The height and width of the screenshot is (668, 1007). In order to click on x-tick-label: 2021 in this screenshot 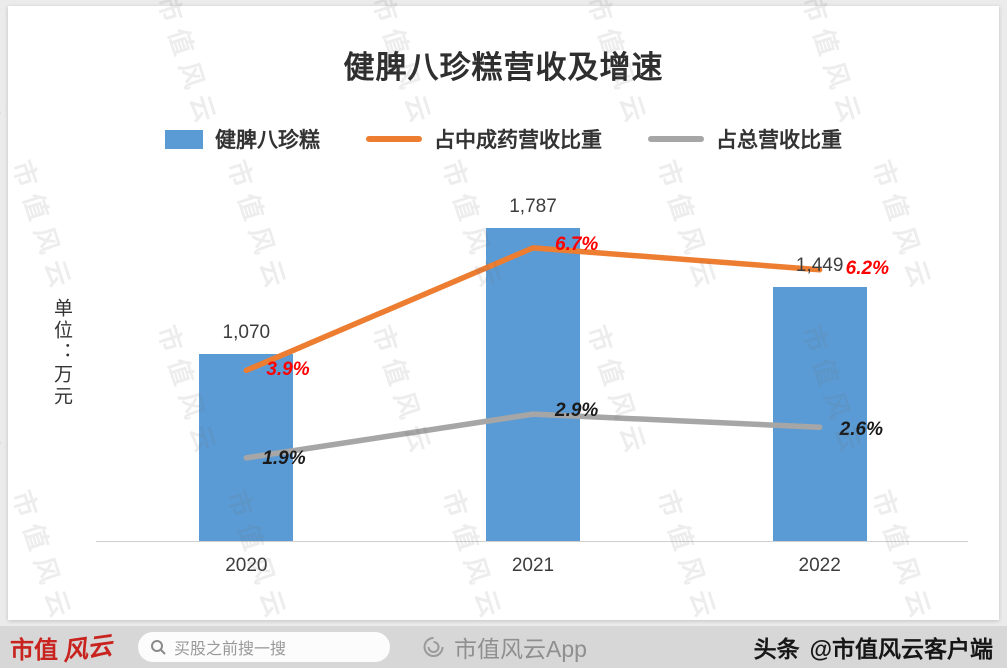, I will do `click(533, 565)`.